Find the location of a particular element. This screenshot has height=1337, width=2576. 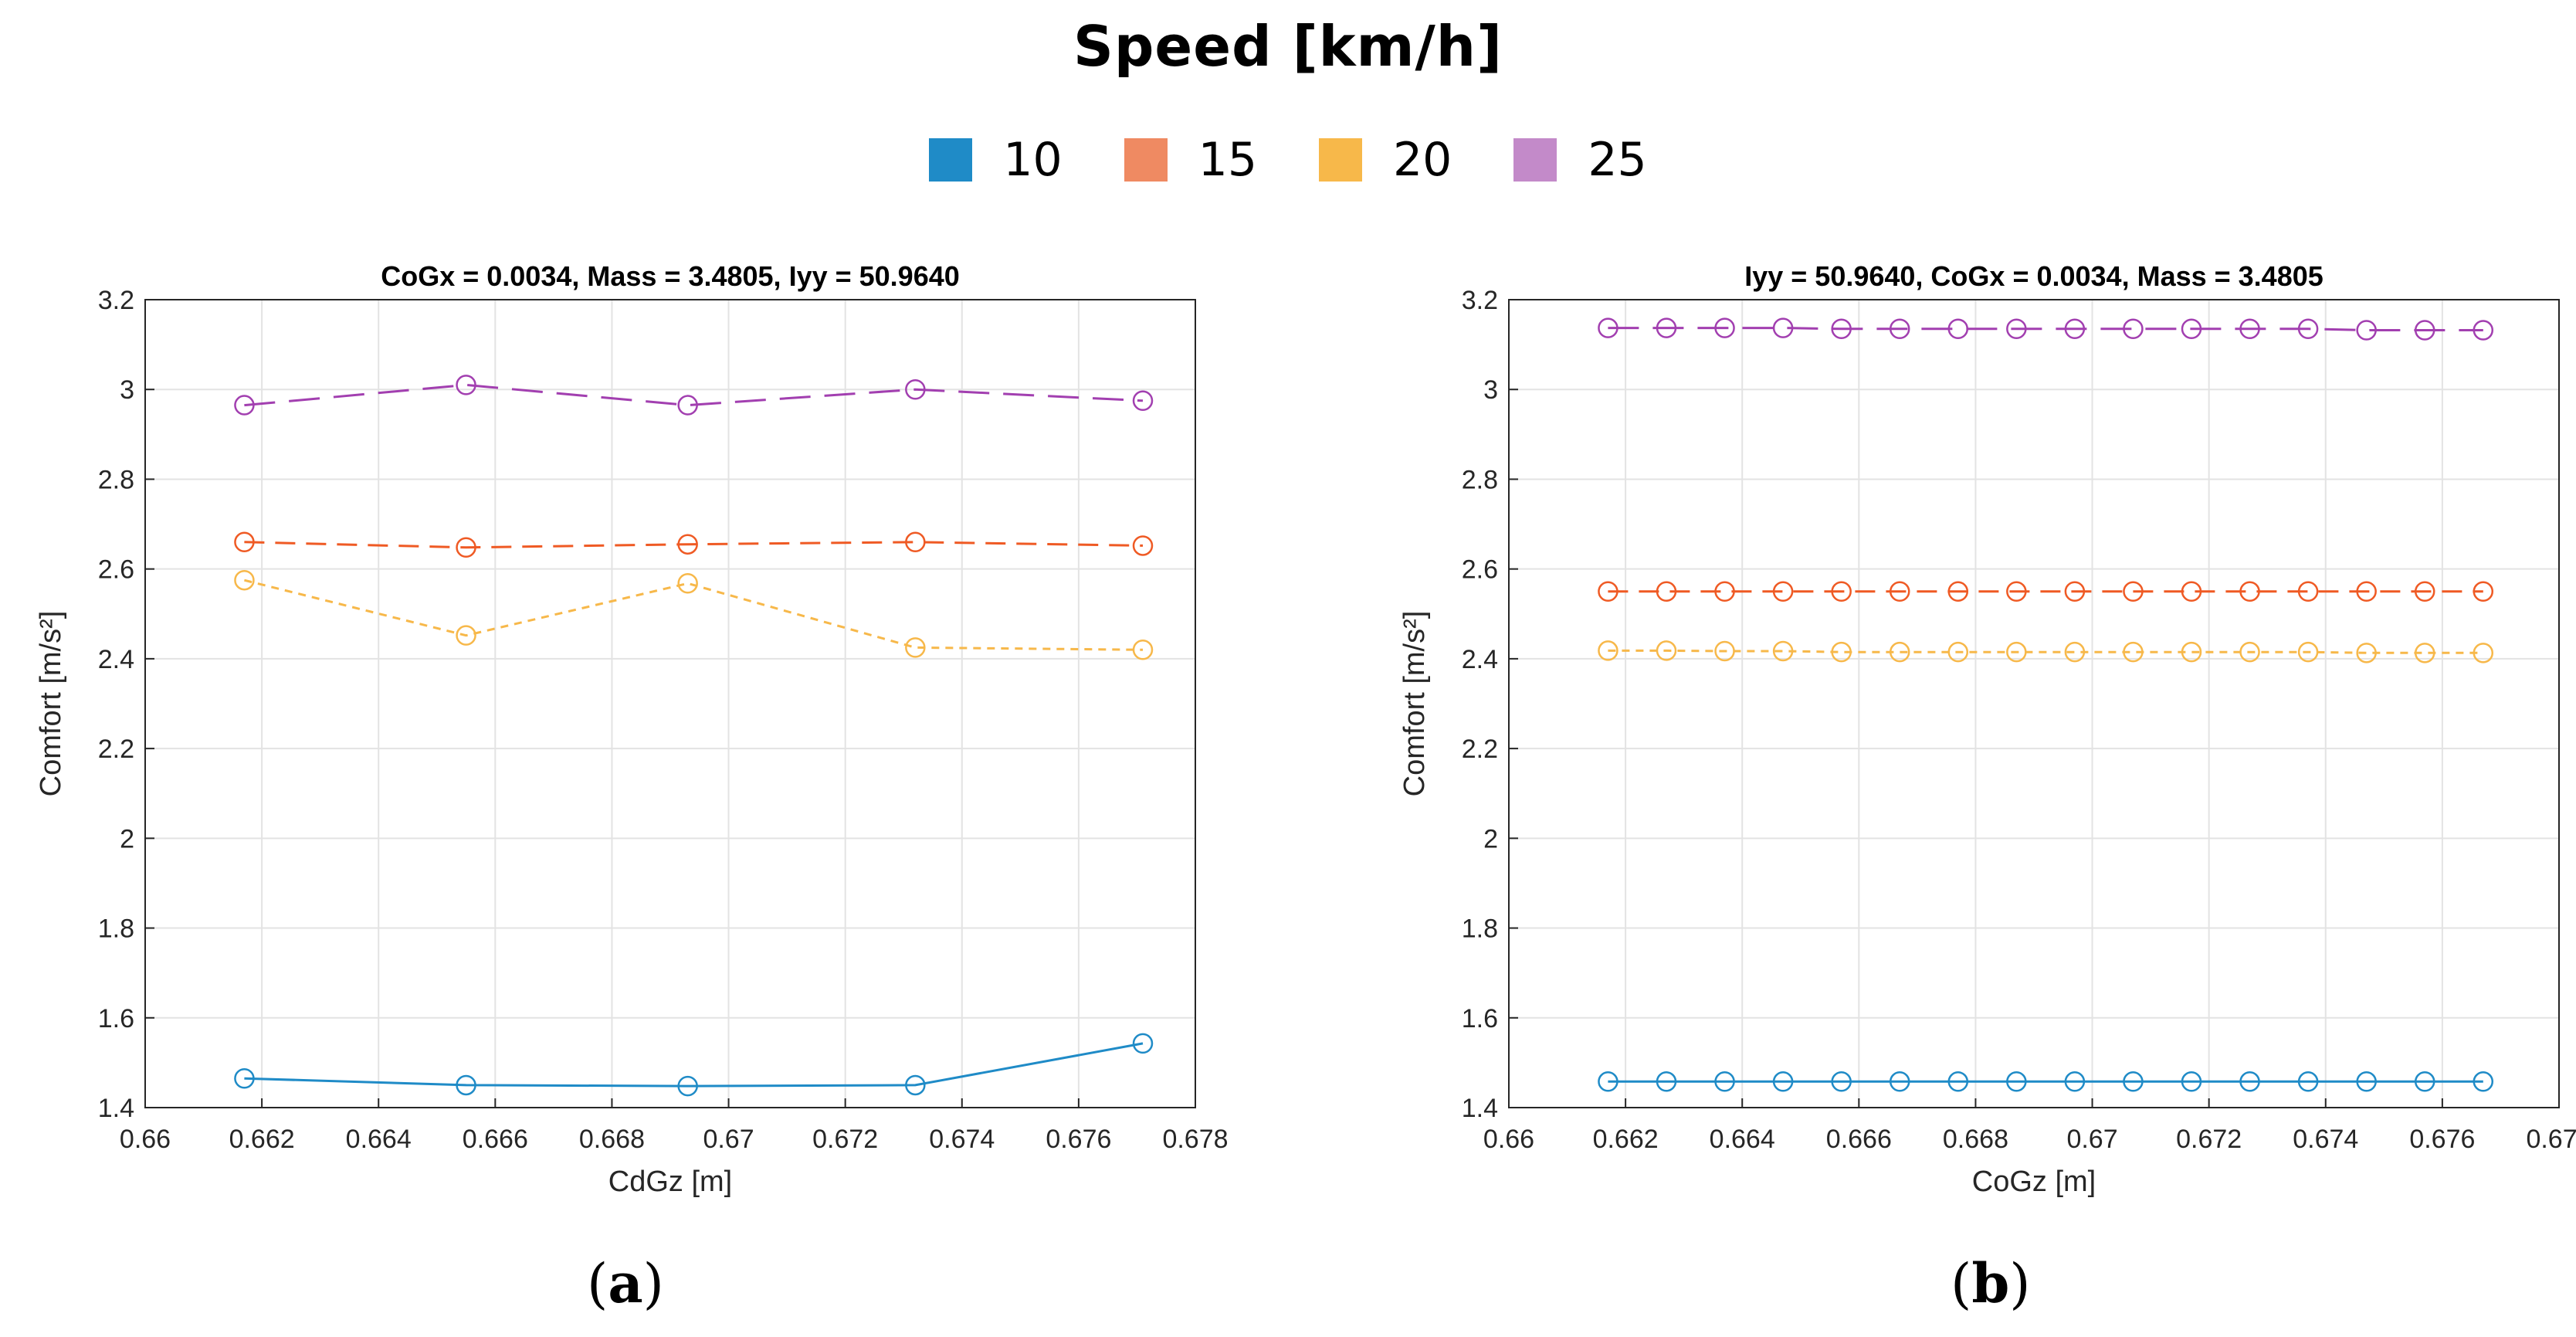

chart2-xtick-label-8: 0.676 is located at coordinates (2442, 1139).